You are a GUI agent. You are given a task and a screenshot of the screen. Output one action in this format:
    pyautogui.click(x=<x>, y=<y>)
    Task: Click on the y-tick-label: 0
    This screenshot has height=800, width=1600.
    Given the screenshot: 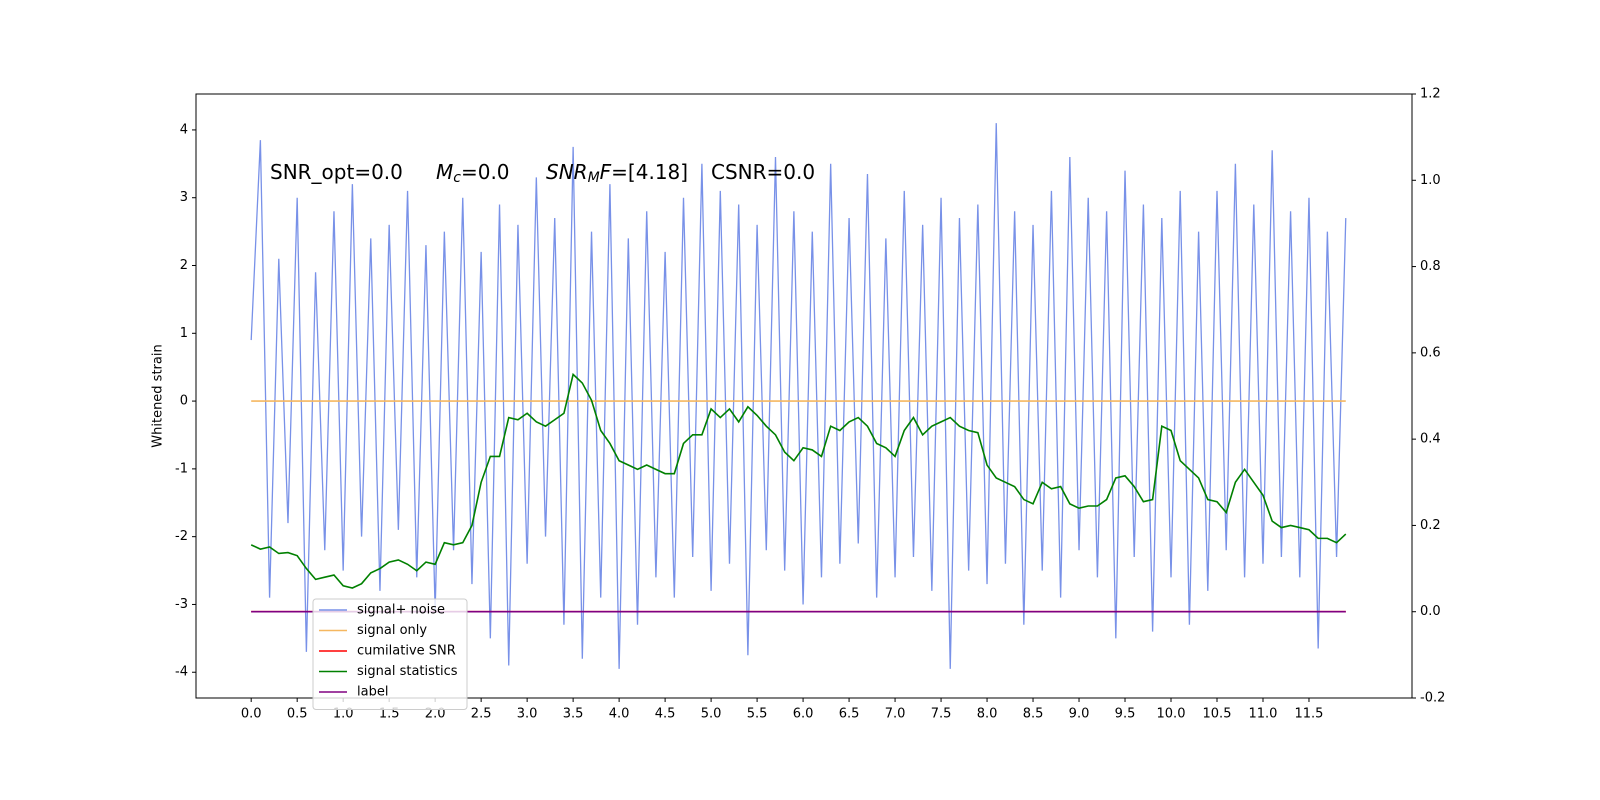 What is the action you would take?
    pyautogui.click(x=184, y=401)
    